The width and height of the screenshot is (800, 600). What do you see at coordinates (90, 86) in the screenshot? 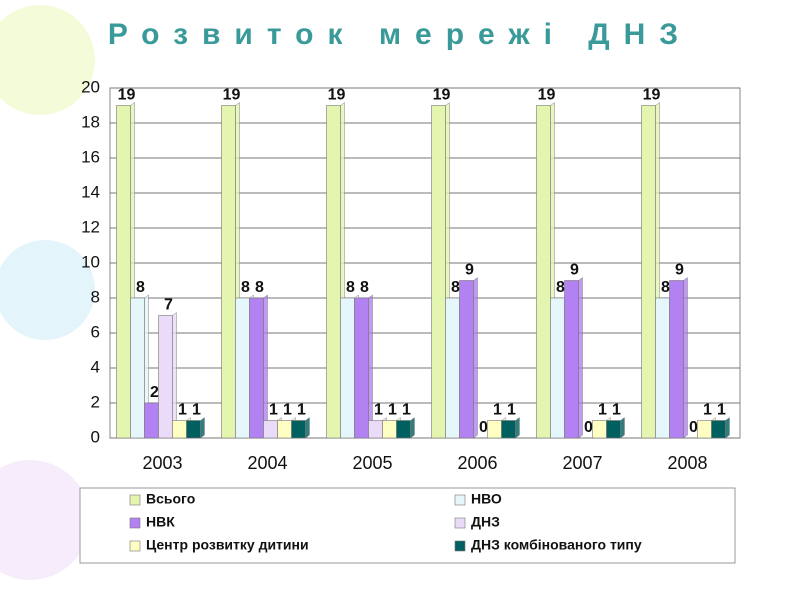
I see `y-tick-label: 20` at bounding box center [90, 86].